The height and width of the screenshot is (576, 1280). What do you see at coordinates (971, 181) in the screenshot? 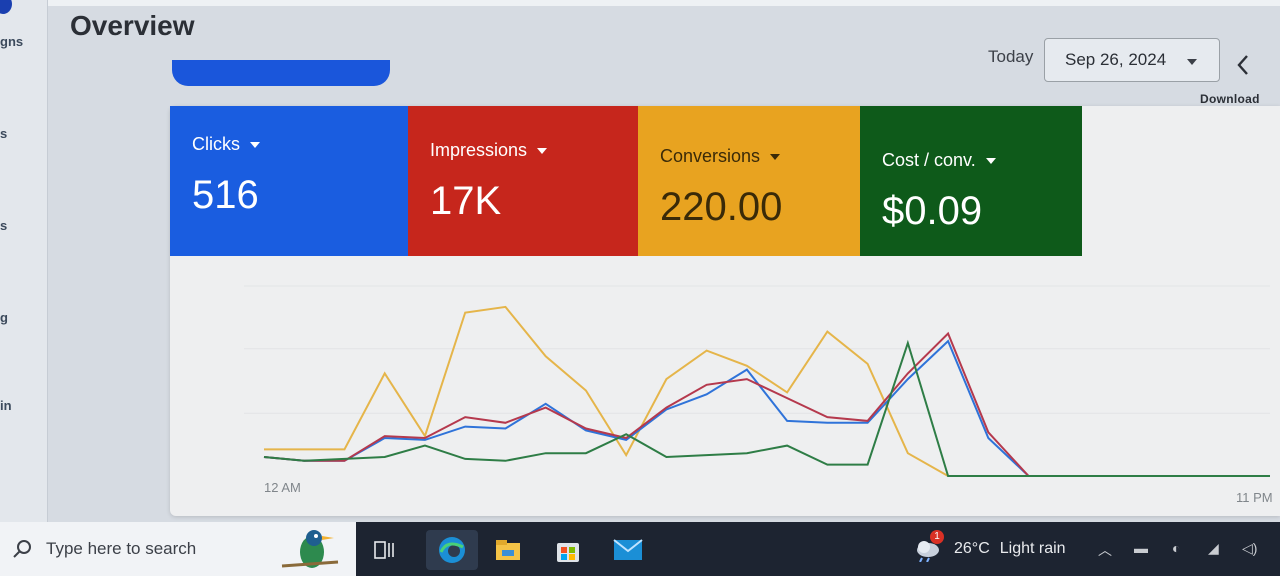
I see `metric-card-cost-per-conversion: Cost / conv. $0.09` at bounding box center [971, 181].